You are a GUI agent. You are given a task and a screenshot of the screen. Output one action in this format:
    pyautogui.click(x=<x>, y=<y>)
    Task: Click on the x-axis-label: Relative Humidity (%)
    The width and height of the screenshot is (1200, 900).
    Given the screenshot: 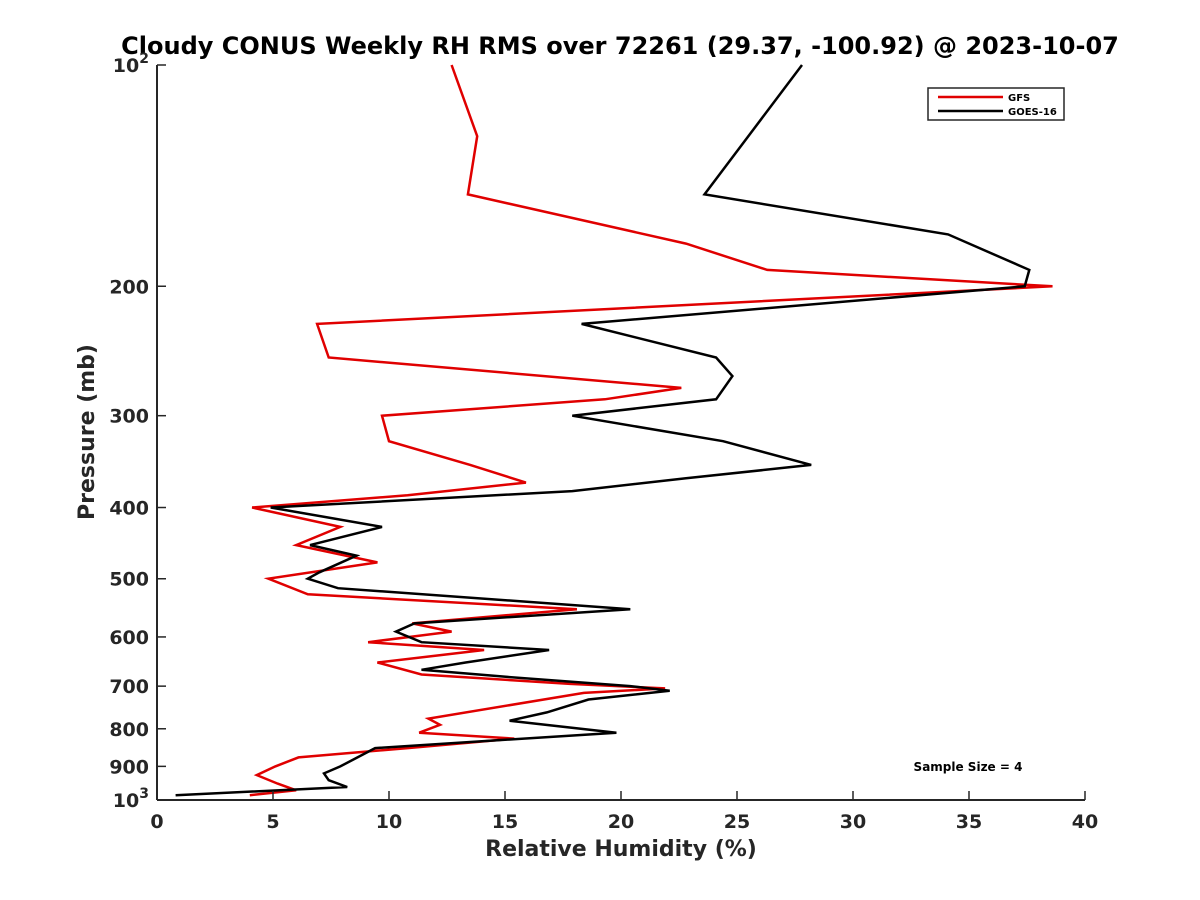 What is the action you would take?
    pyautogui.click(x=621, y=849)
    